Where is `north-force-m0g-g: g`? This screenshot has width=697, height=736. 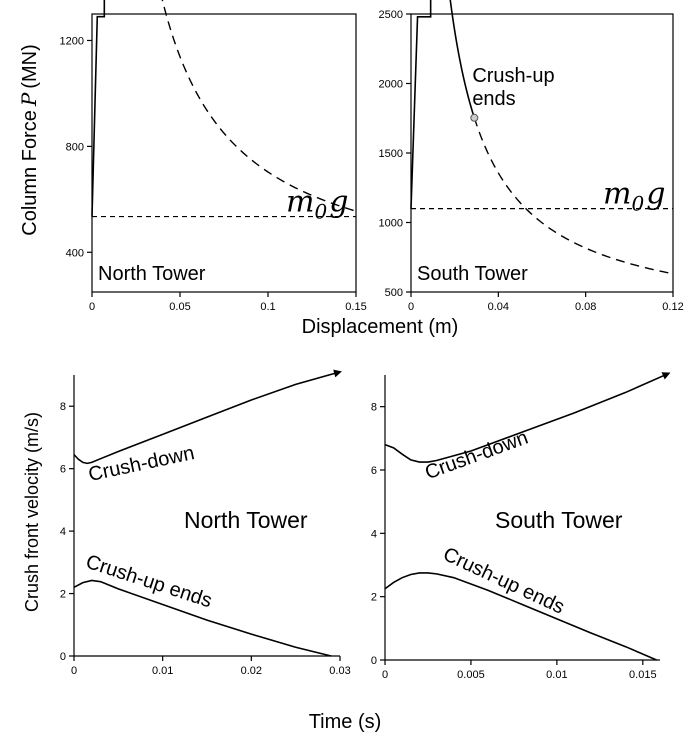 north-force-m0g-g: g is located at coordinates (338, 202).